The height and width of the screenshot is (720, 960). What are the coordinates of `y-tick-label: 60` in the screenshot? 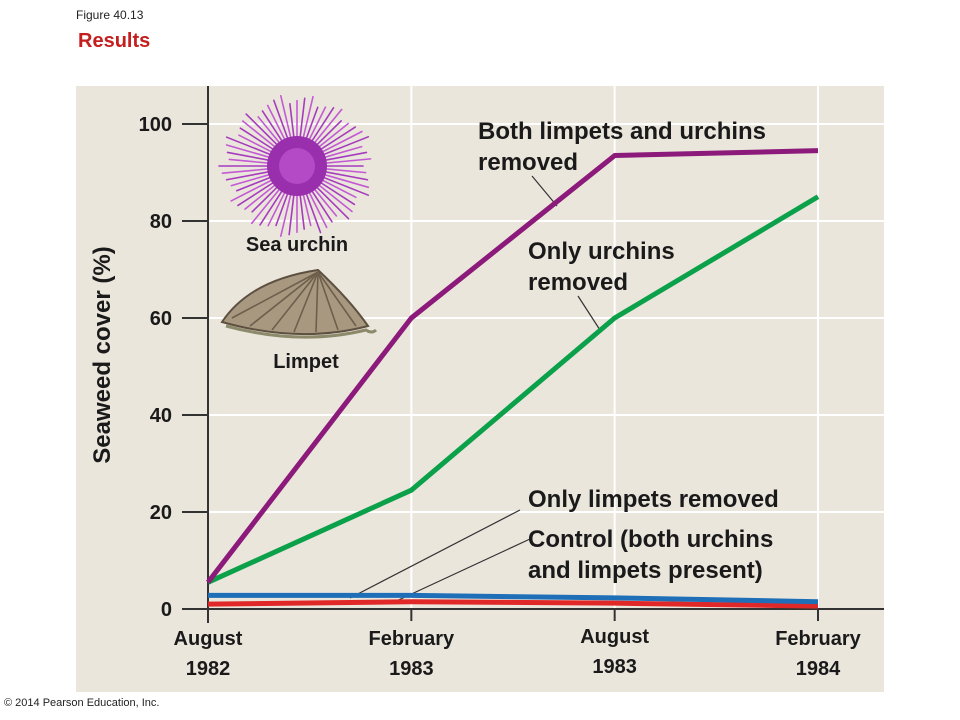 It's located at (161, 319).